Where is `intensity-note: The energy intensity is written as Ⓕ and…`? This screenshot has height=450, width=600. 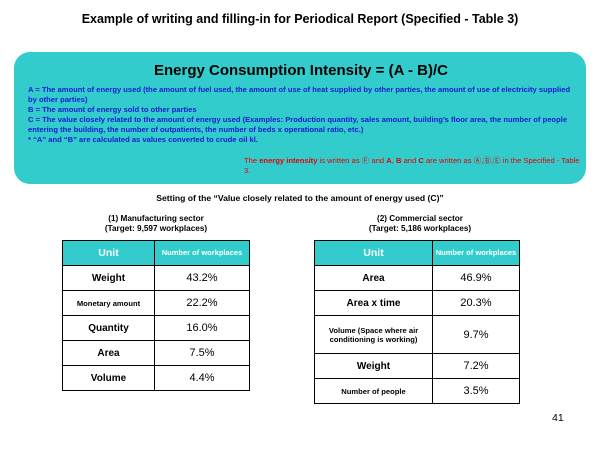 intensity-note: The energy intensity is written as Ⓕ and… is located at coordinates (414, 166).